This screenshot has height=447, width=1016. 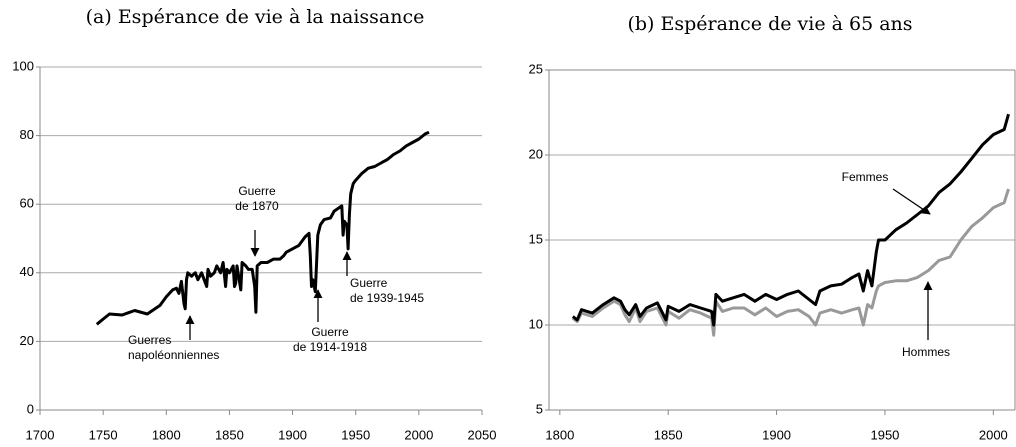 What do you see at coordinates (27, 134) in the screenshot?
I see `y-tick-label: 80` at bounding box center [27, 134].